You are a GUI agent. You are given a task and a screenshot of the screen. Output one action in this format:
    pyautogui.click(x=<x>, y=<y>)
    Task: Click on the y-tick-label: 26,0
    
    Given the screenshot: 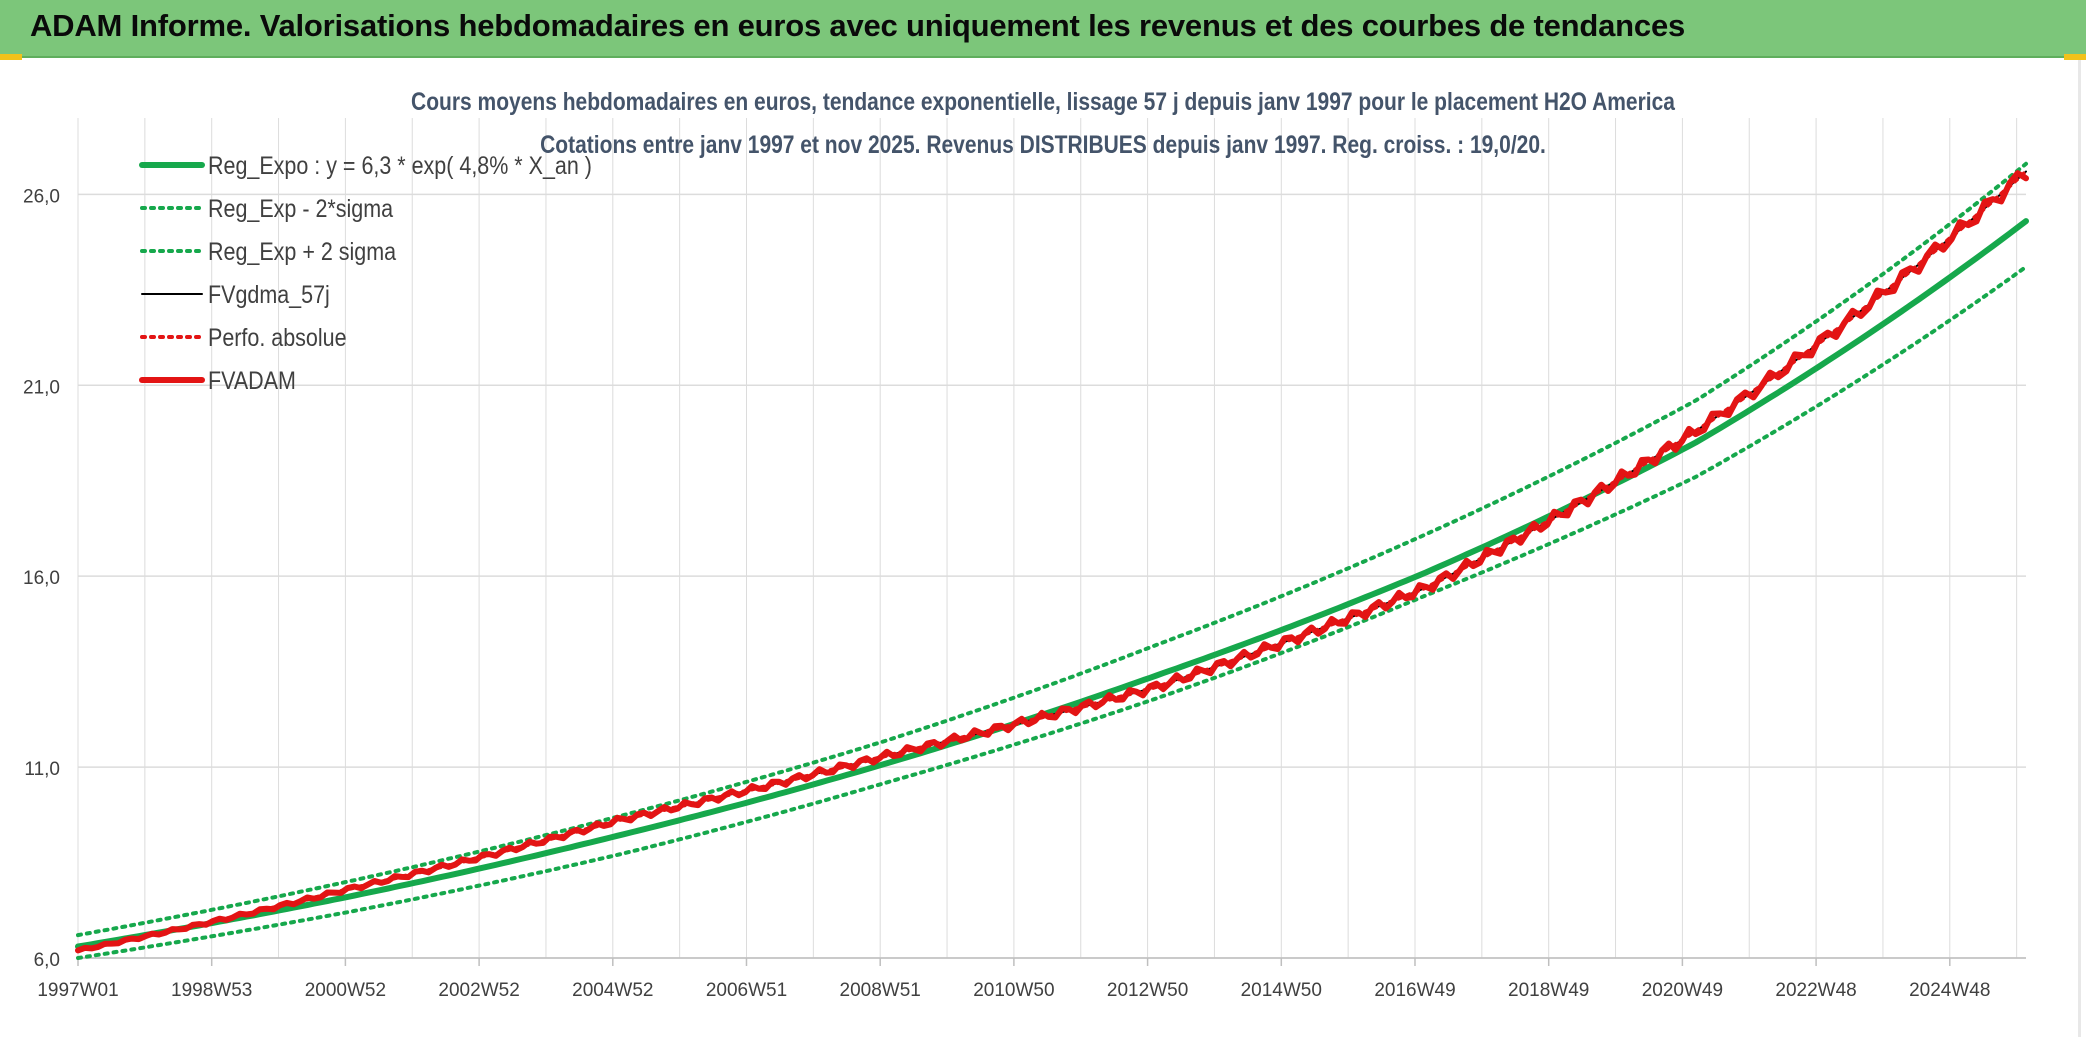 What is the action you would take?
    pyautogui.click(x=41, y=196)
    